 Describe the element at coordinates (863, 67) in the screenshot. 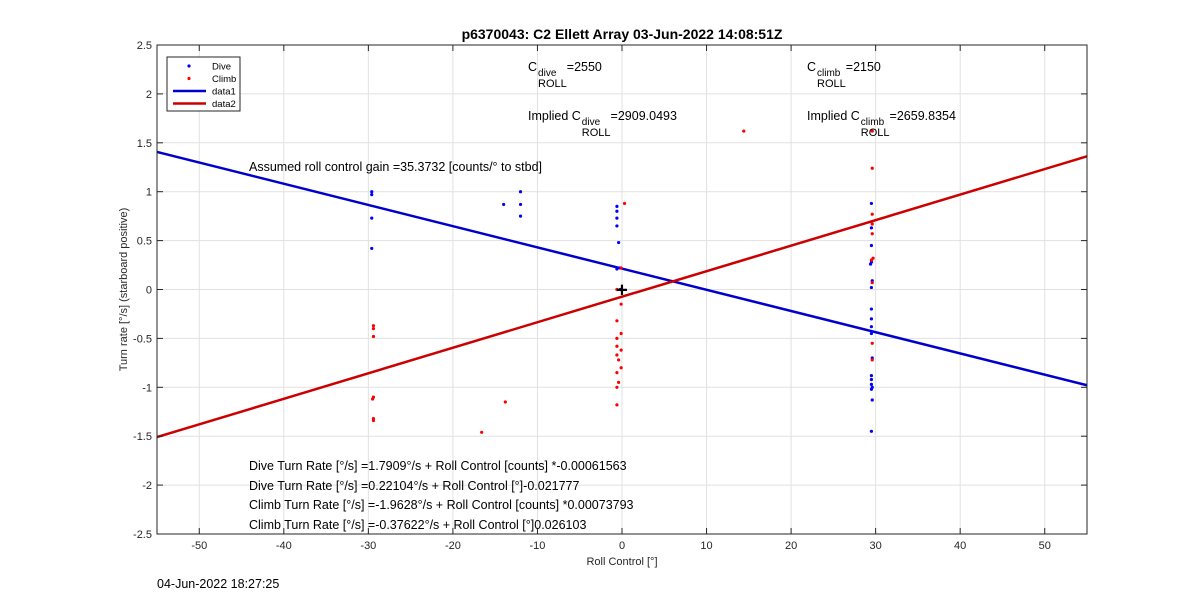

I see `c-roll-climb-value: =2150` at that location.